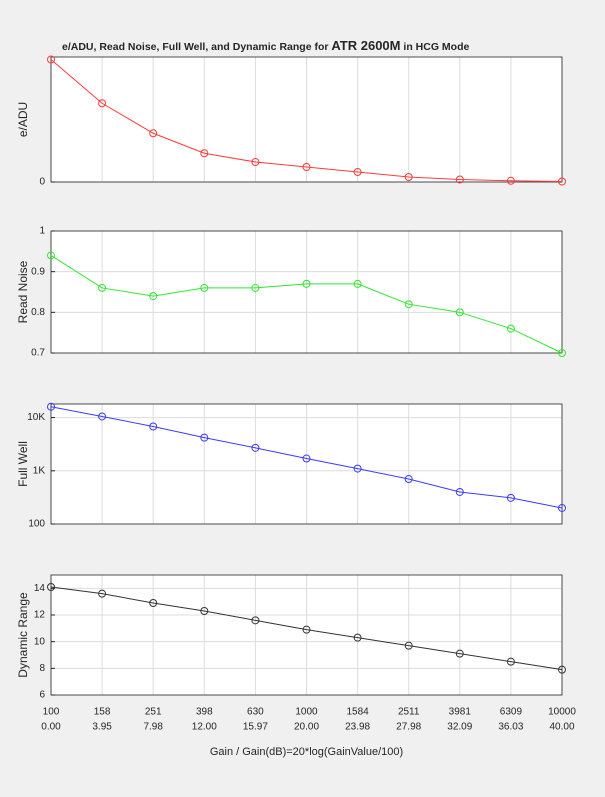  What do you see at coordinates (42, 182) in the screenshot?
I see `y-tick-label: 0` at bounding box center [42, 182].